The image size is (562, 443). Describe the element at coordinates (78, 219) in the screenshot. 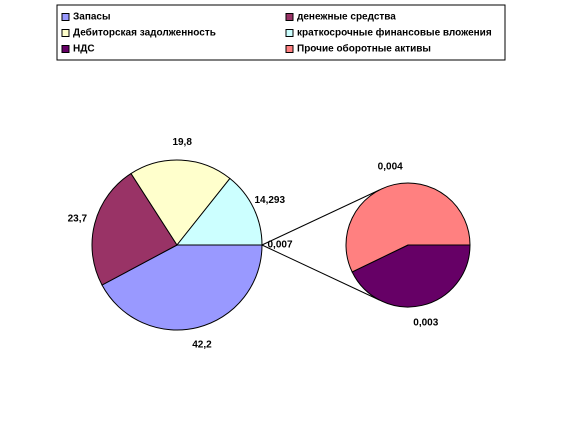

I see `data-label: 23,7` at that location.